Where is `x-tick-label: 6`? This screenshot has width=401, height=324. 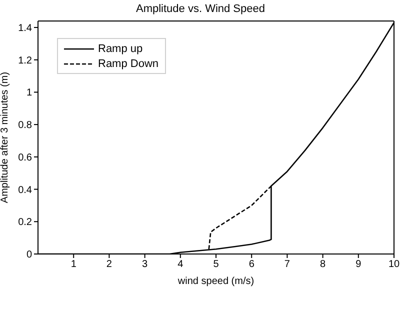 x-tick-label: 6 is located at coordinates (251, 264).